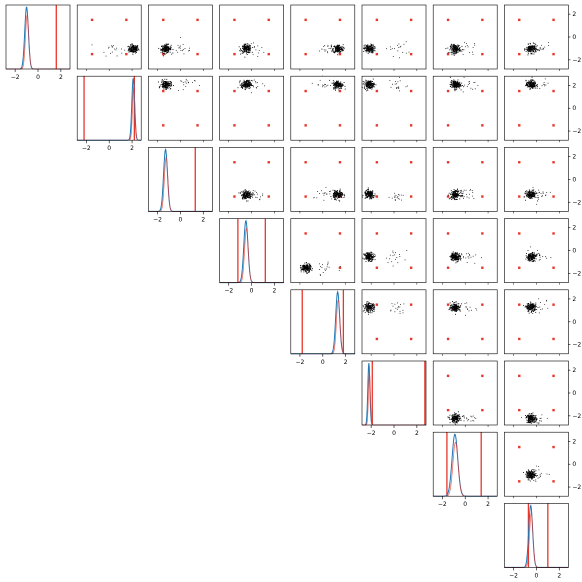 The height and width of the screenshot is (582, 582). What do you see at coordinates (323, 322) in the screenshot?
I see `panel-border` at bounding box center [323, 322].